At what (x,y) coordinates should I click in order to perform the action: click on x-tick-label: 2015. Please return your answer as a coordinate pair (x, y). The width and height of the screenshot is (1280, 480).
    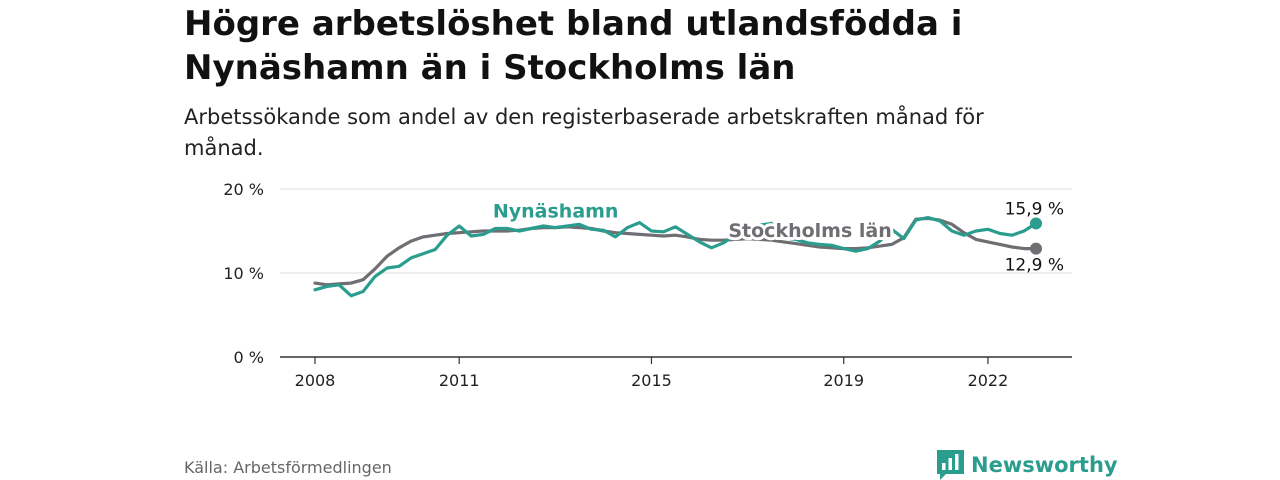
    Looking at the image, I should click on (651, 380).